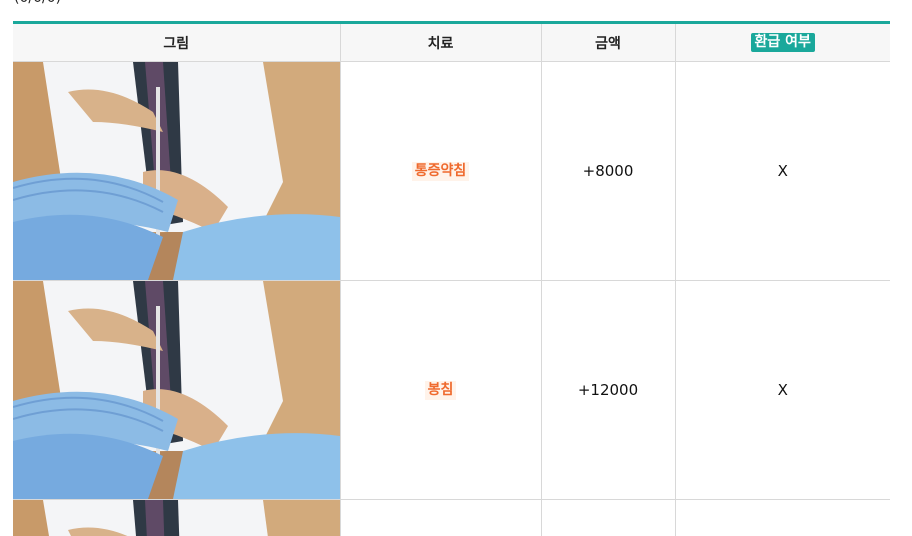 This screenshot has height=536, width=912. I want to click on table-header-row: 그림 치료 금액 환급 여부, so click(451, 43).